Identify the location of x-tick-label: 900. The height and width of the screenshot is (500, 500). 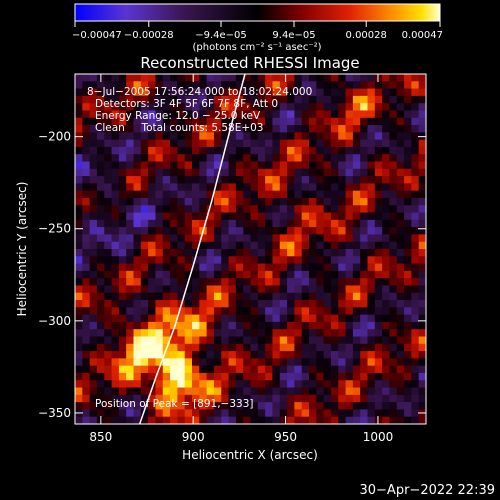
(193, 437).